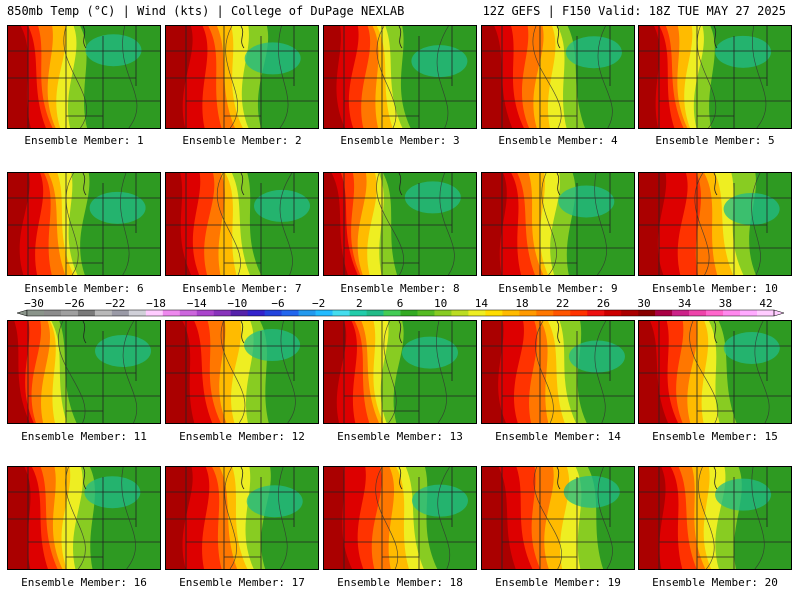 The image size is (800, 600). What do you see at coordinates (558, 140) in the screenshot?
I see `ensemble-member-label: Ensemble Member: 4` at bounding box center [558, 140].